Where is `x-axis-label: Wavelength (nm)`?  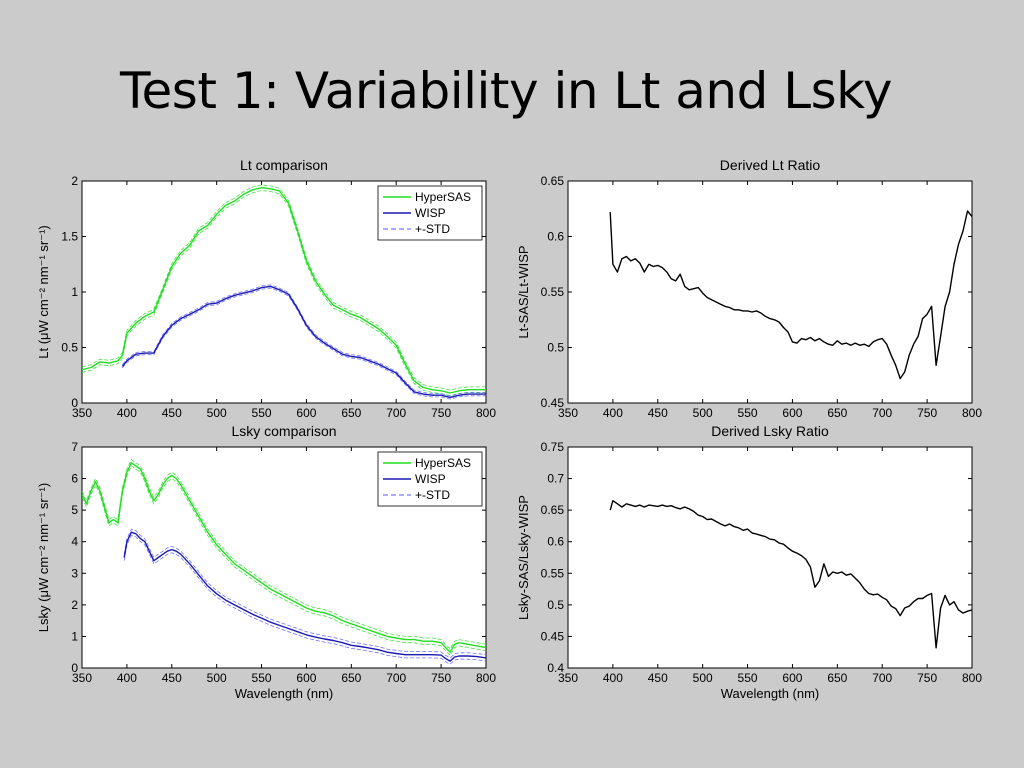
x-axis-label: Wavelength (nm) is located at coordinates (284, 693).